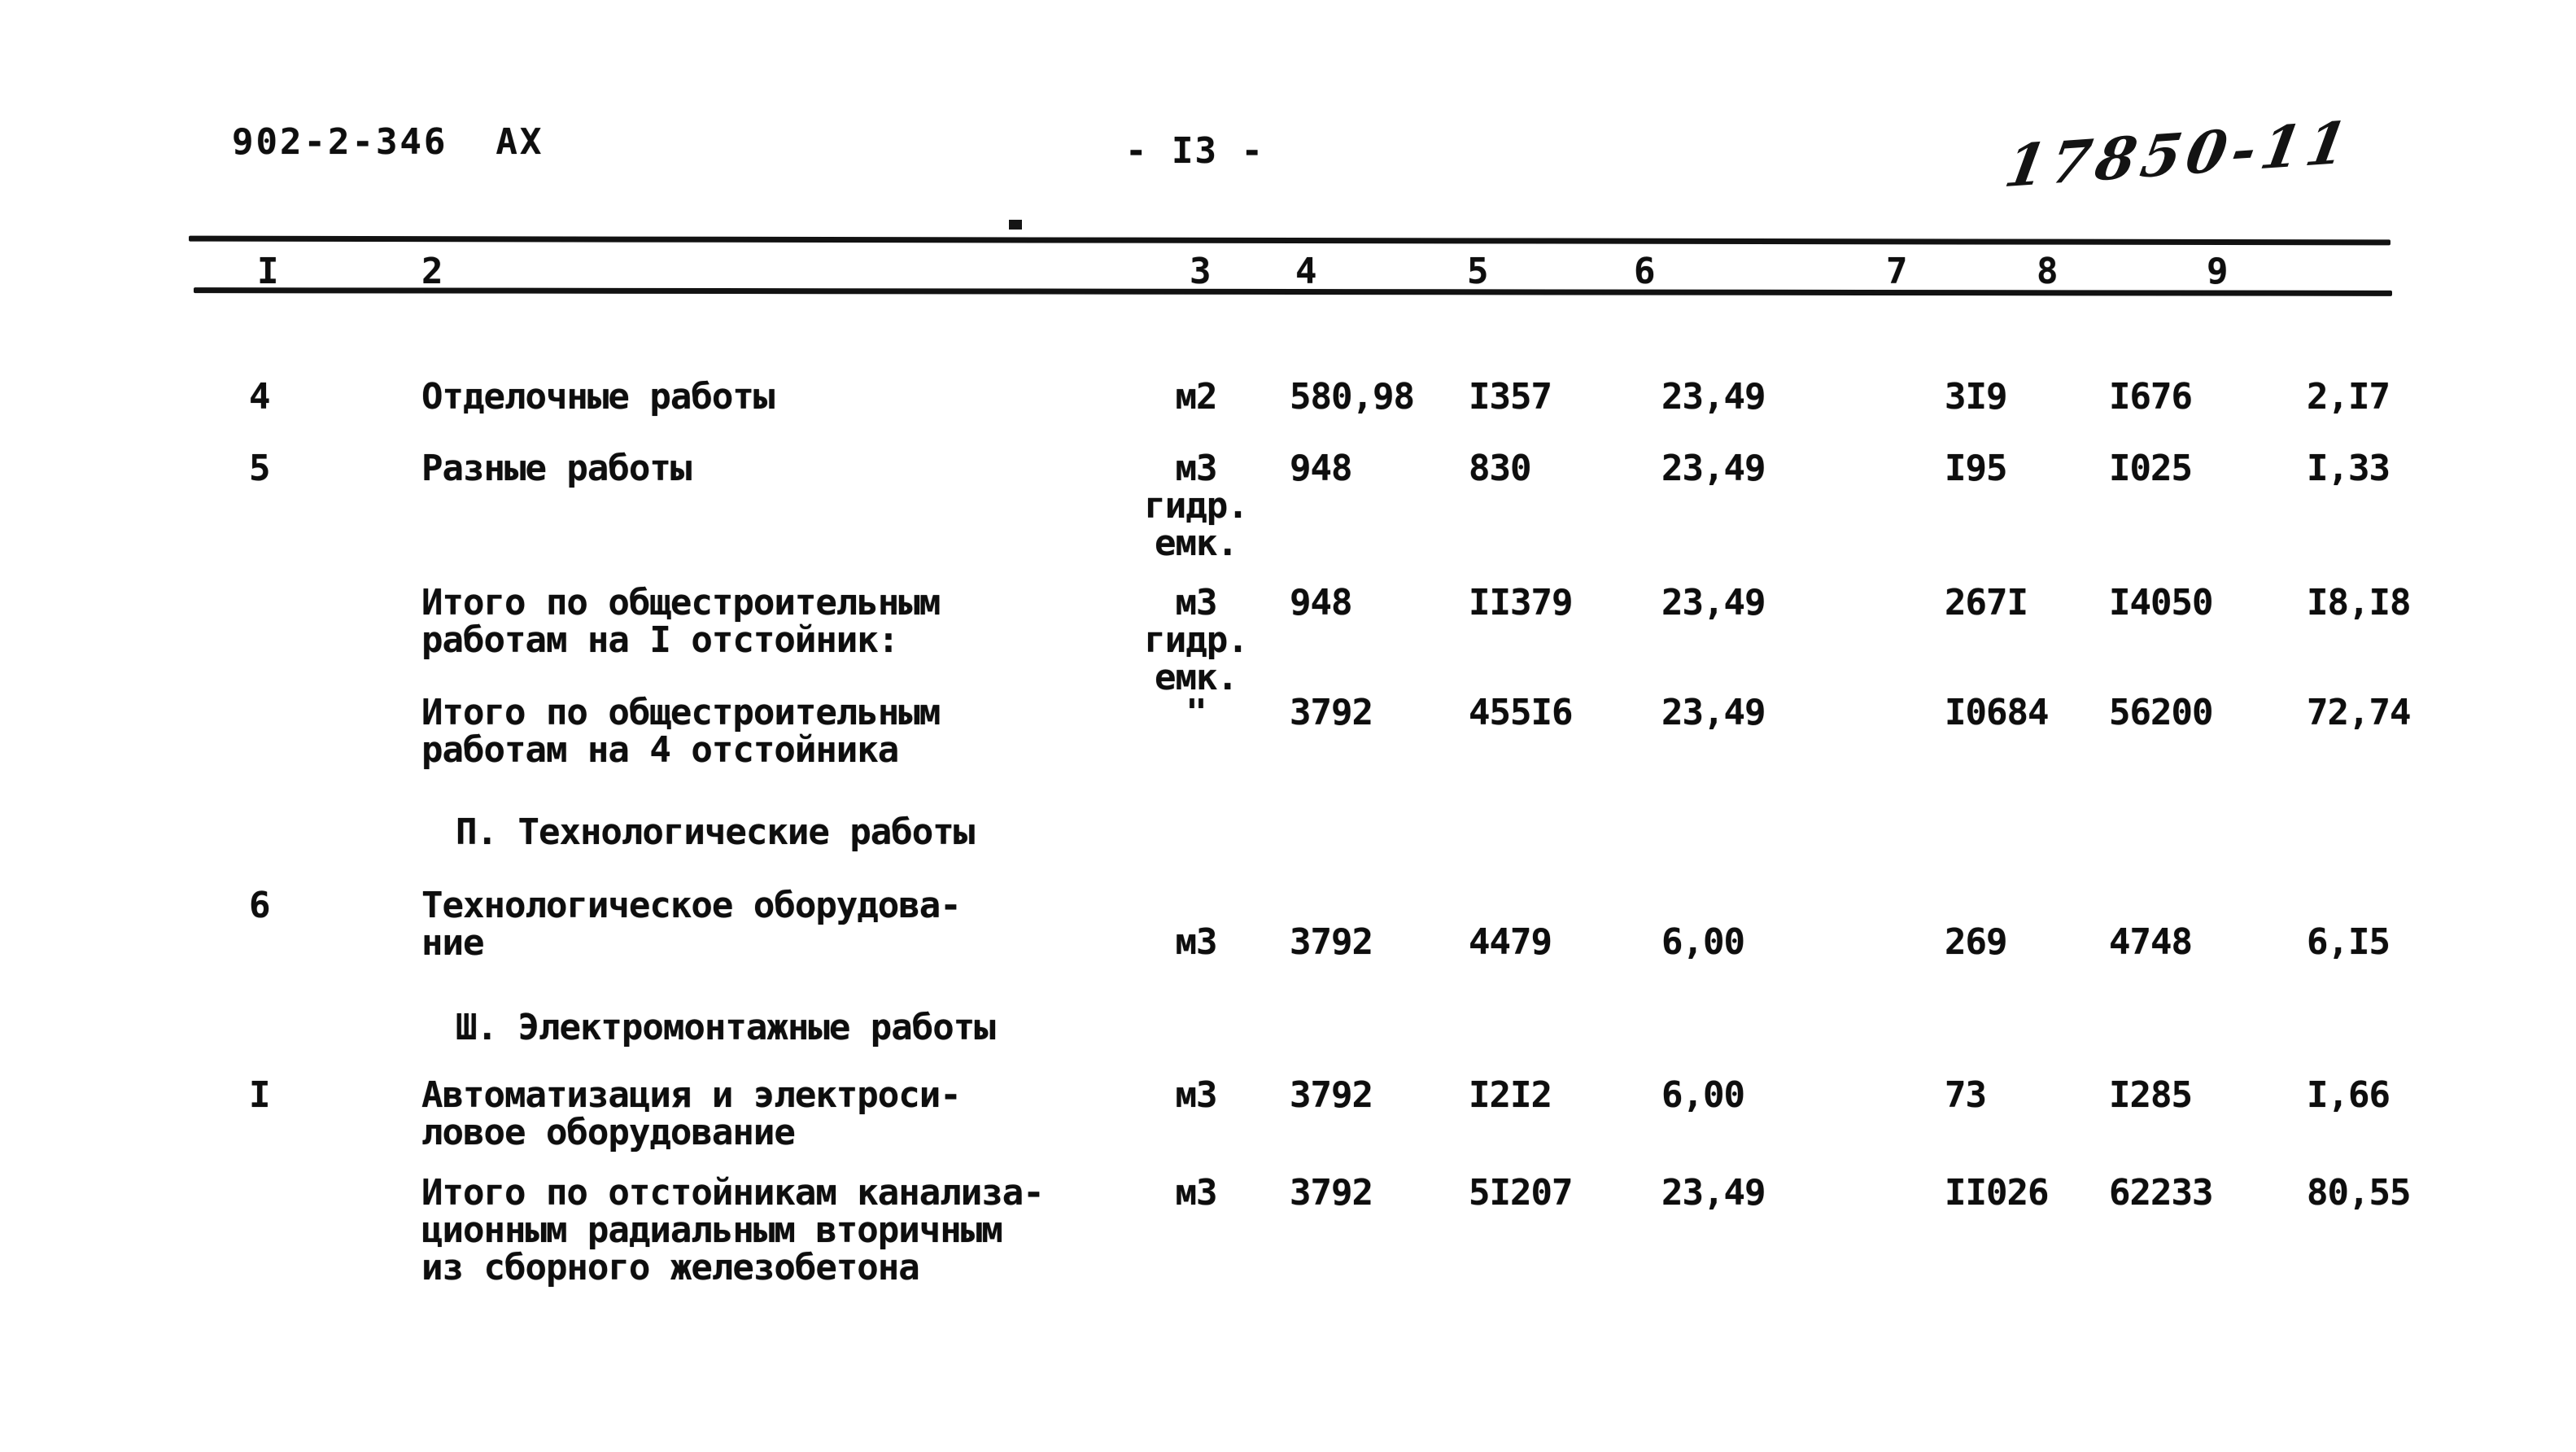  Describe the element at coordinates (2151, 942) in the screenshot. I see `cell-col8: 4748` at that location.